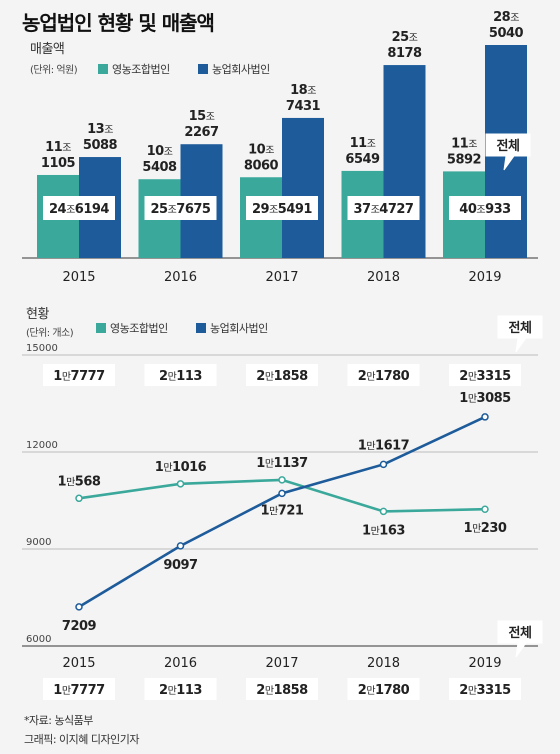 The height and width of the screenshot is (754, 560). Describe the element at coordinates (485, 528) in the screenshot. I see `line-label-farm: 1만230` at that location.